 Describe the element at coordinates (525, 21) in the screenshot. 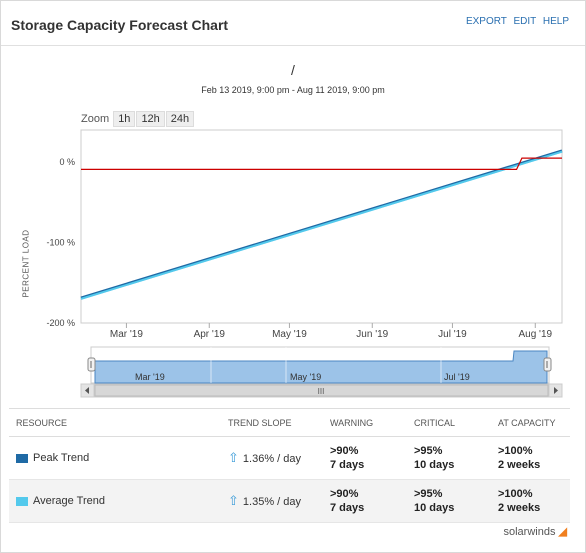

I see `edit-link: EDIT` at that location.